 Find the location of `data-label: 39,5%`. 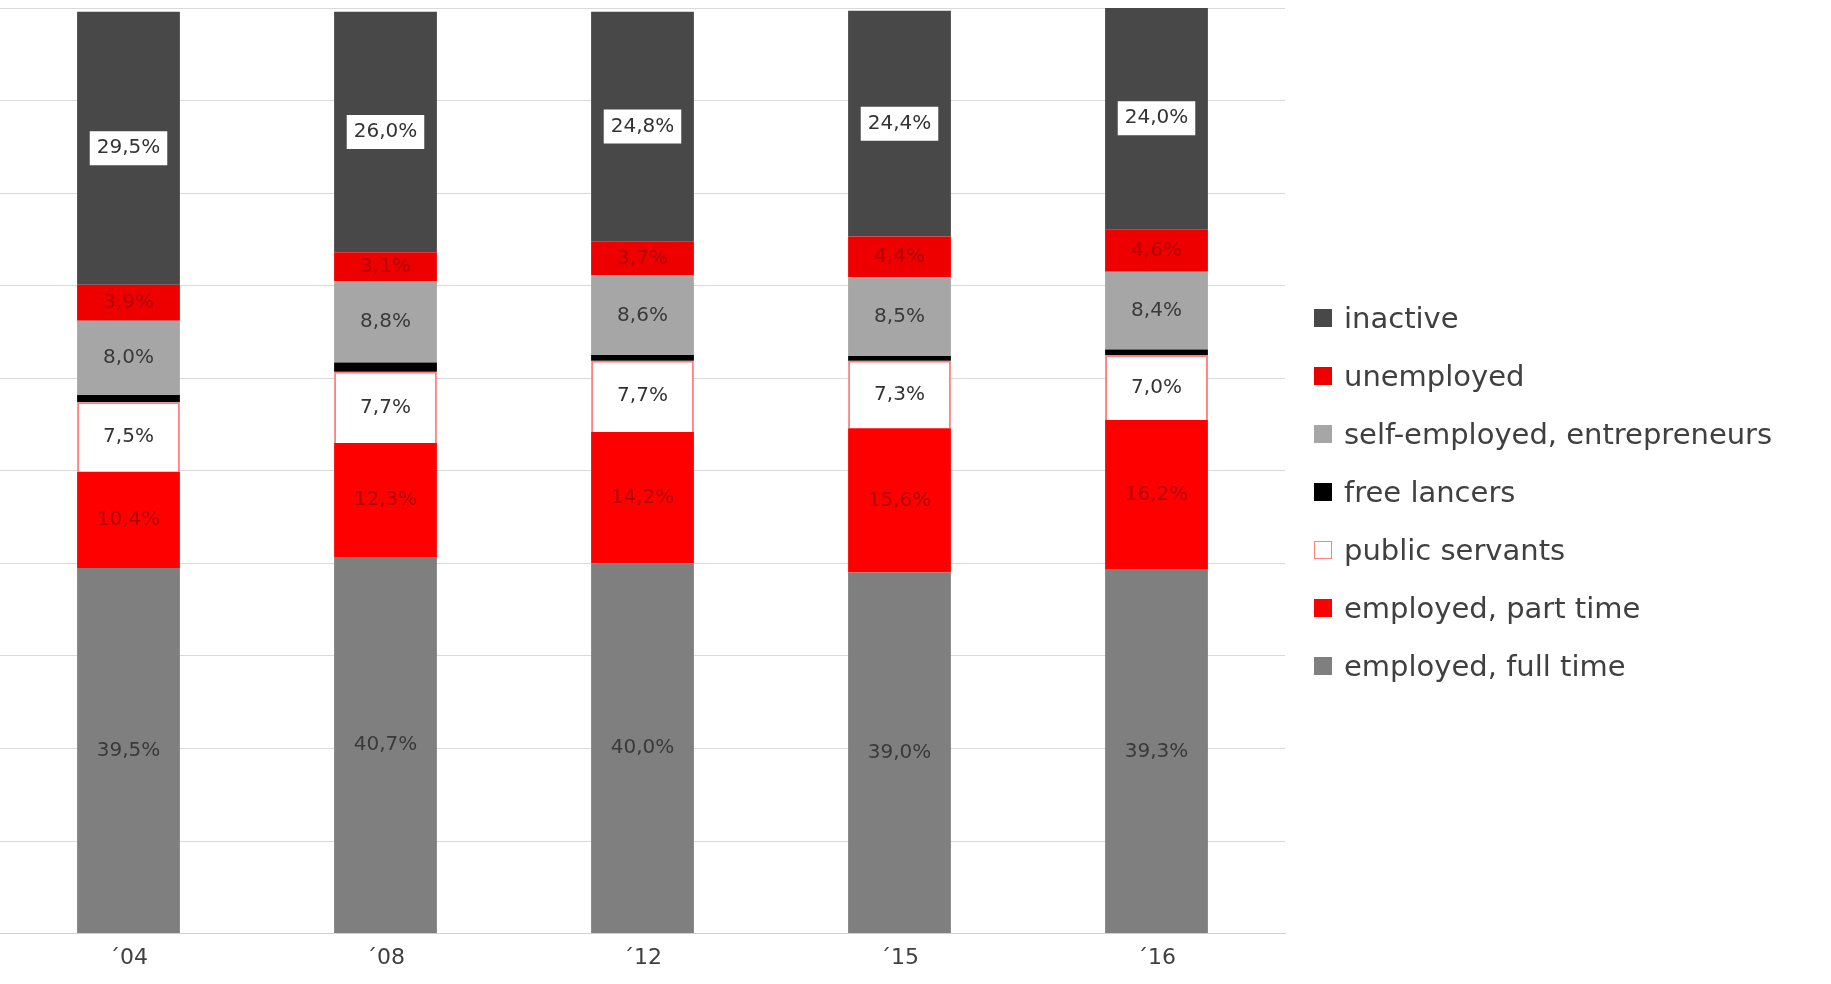

data-label: 39,5% is located at coordinates (128, 748).